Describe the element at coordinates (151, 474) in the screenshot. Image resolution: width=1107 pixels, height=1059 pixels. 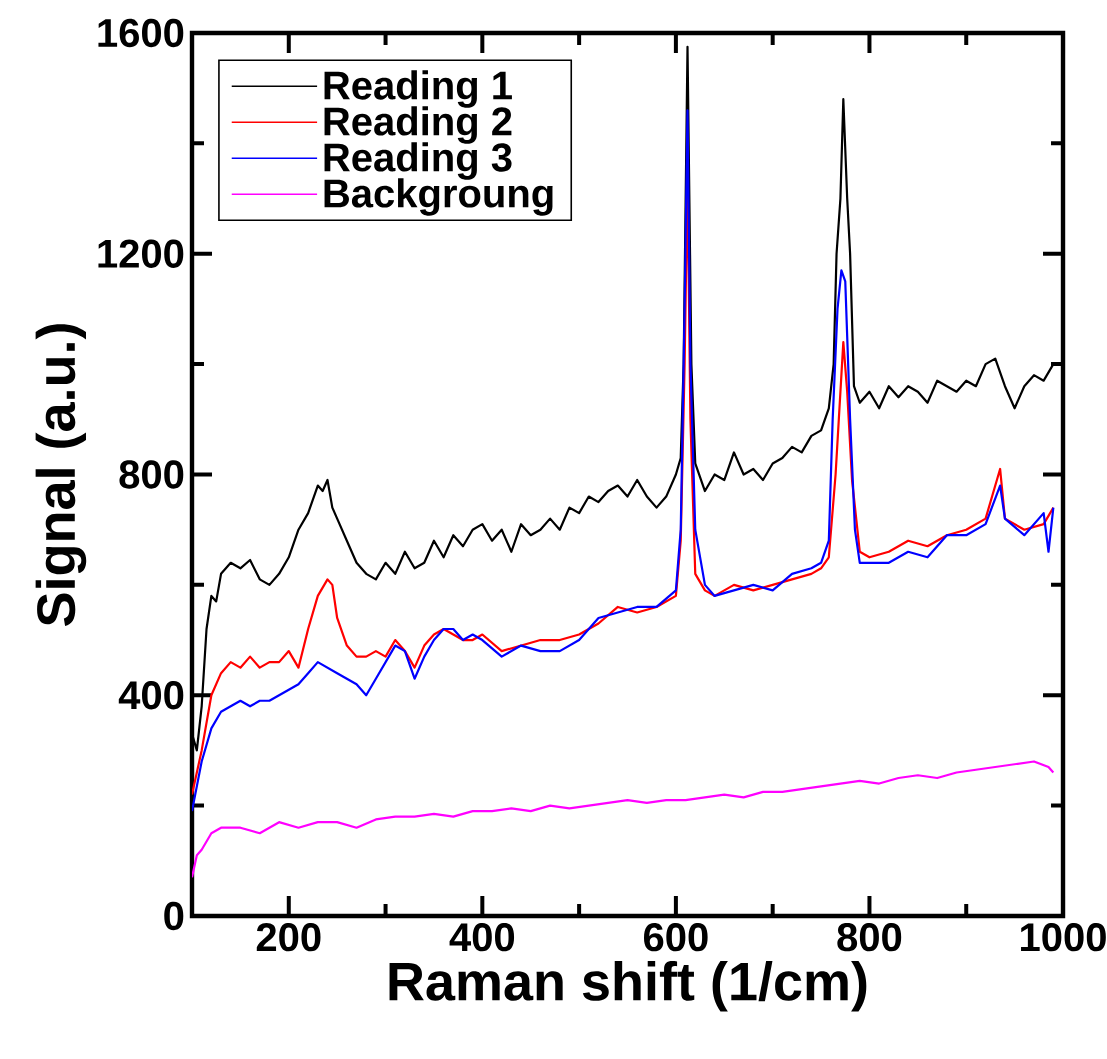
I see `y-tick-label: 800` at that location.